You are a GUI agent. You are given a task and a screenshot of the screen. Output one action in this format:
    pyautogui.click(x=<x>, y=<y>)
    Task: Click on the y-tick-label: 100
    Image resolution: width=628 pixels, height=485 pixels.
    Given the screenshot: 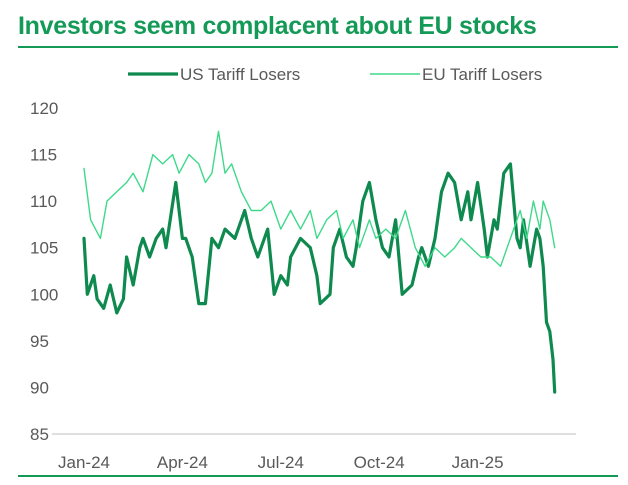 What is the action you would take?
    pyautogui.click(x=44, y=294)
    